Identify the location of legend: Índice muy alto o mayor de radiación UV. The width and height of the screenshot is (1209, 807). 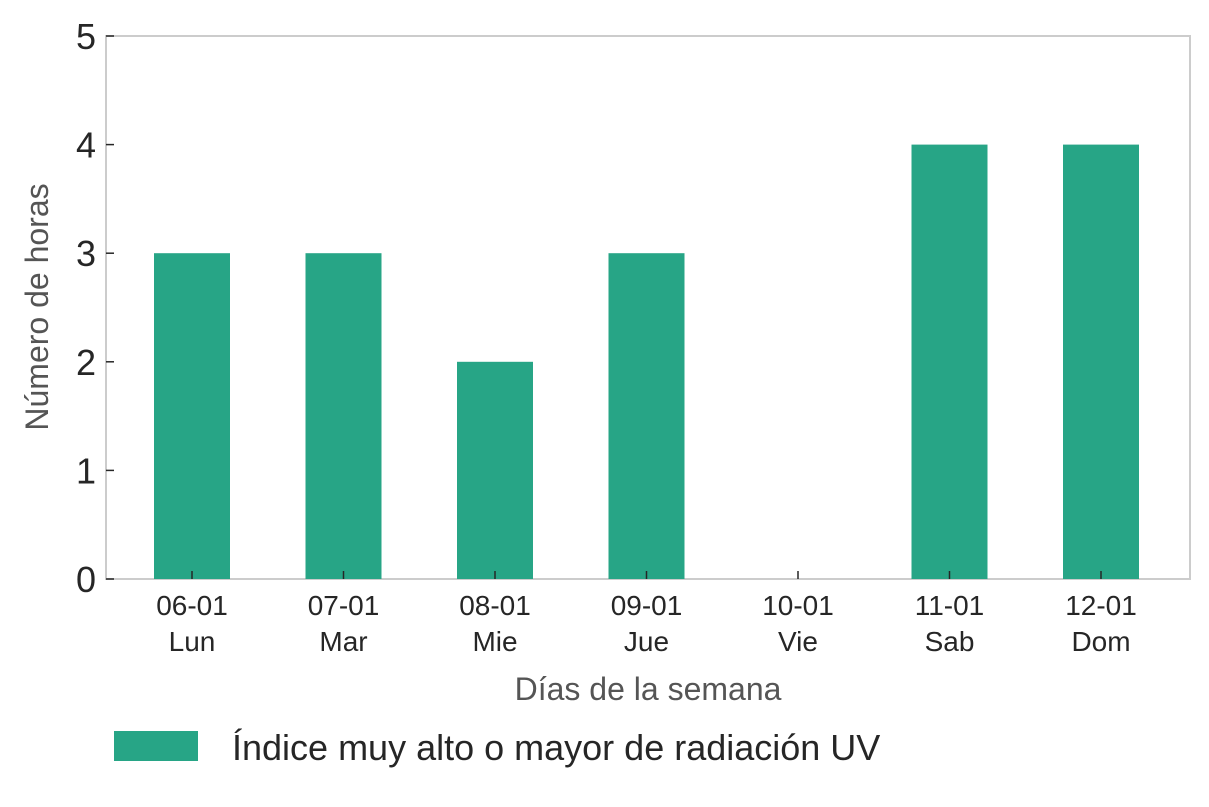
(497, 747).